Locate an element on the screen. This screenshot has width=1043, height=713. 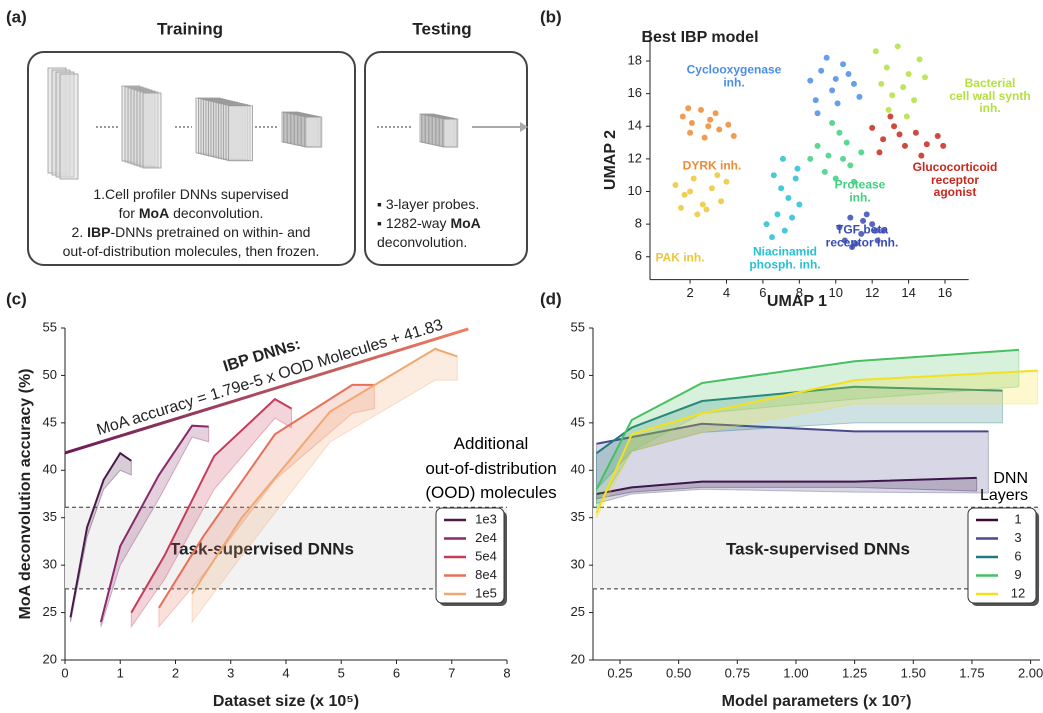
y-tick-label: 25 is located at coordinates (578, 611).